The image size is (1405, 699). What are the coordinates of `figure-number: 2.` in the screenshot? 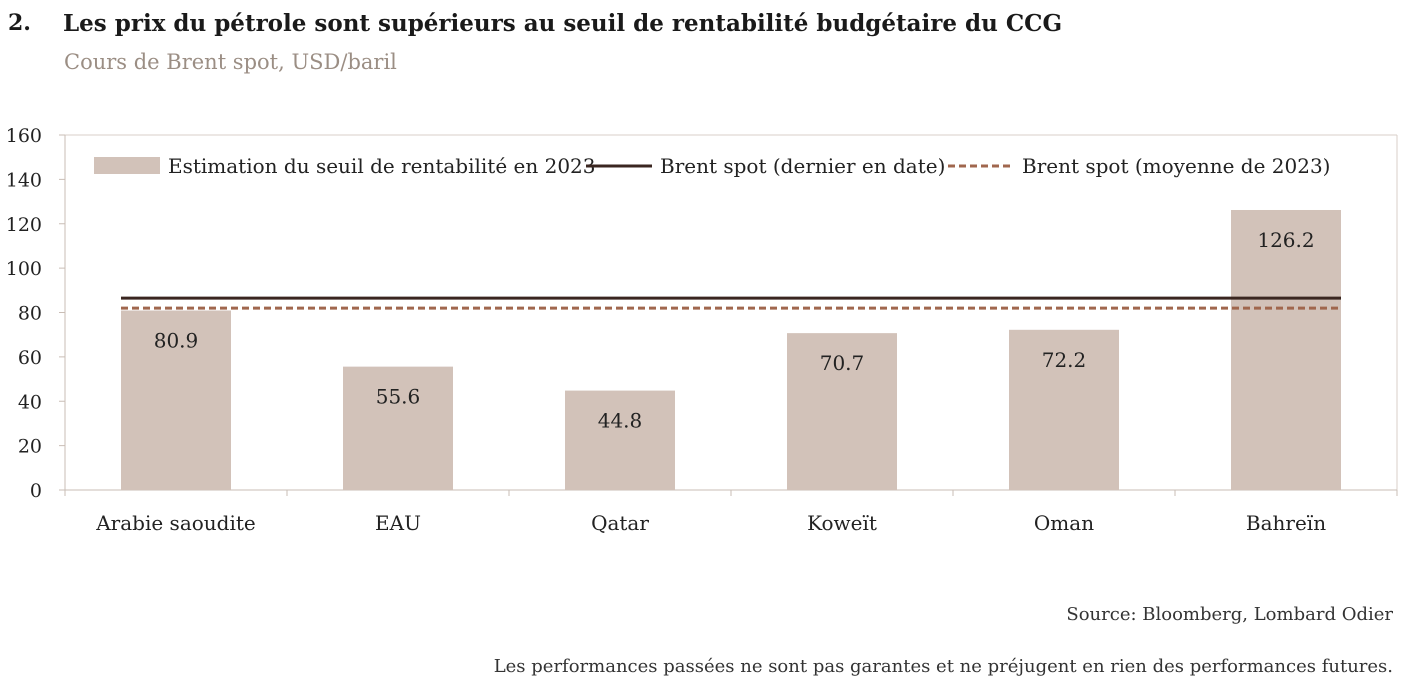 It's located at (19, 23).